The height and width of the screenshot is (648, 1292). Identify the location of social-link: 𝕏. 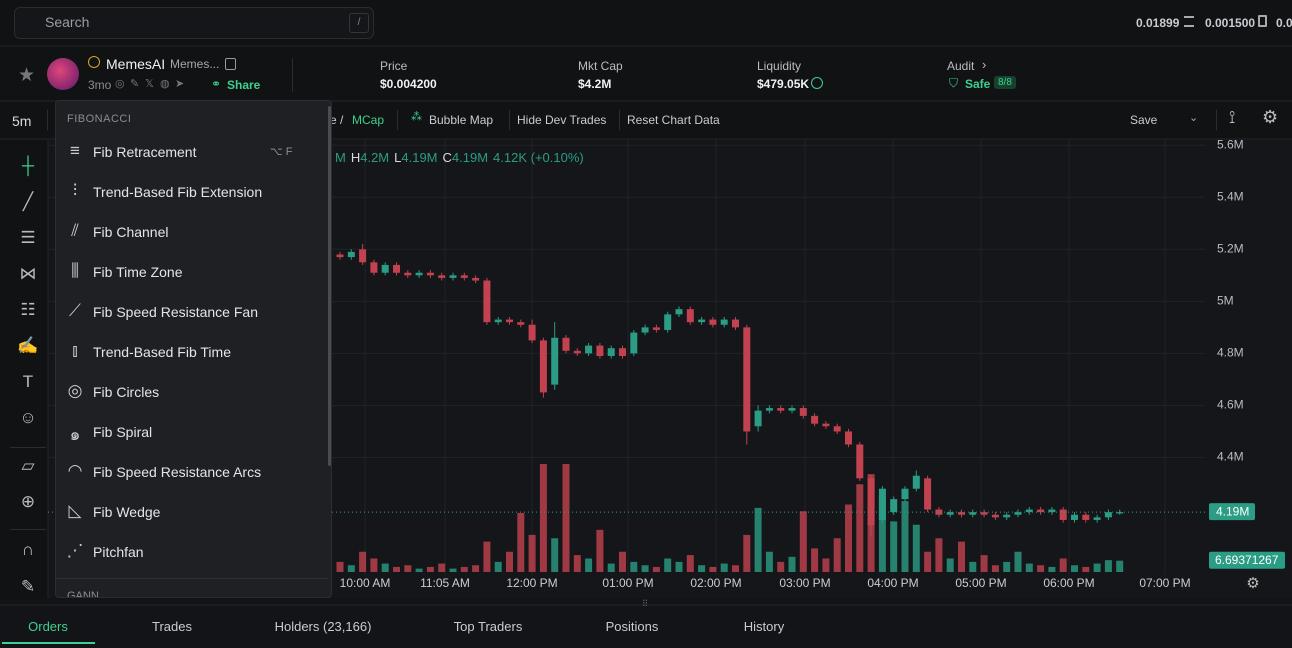
(149, 84).